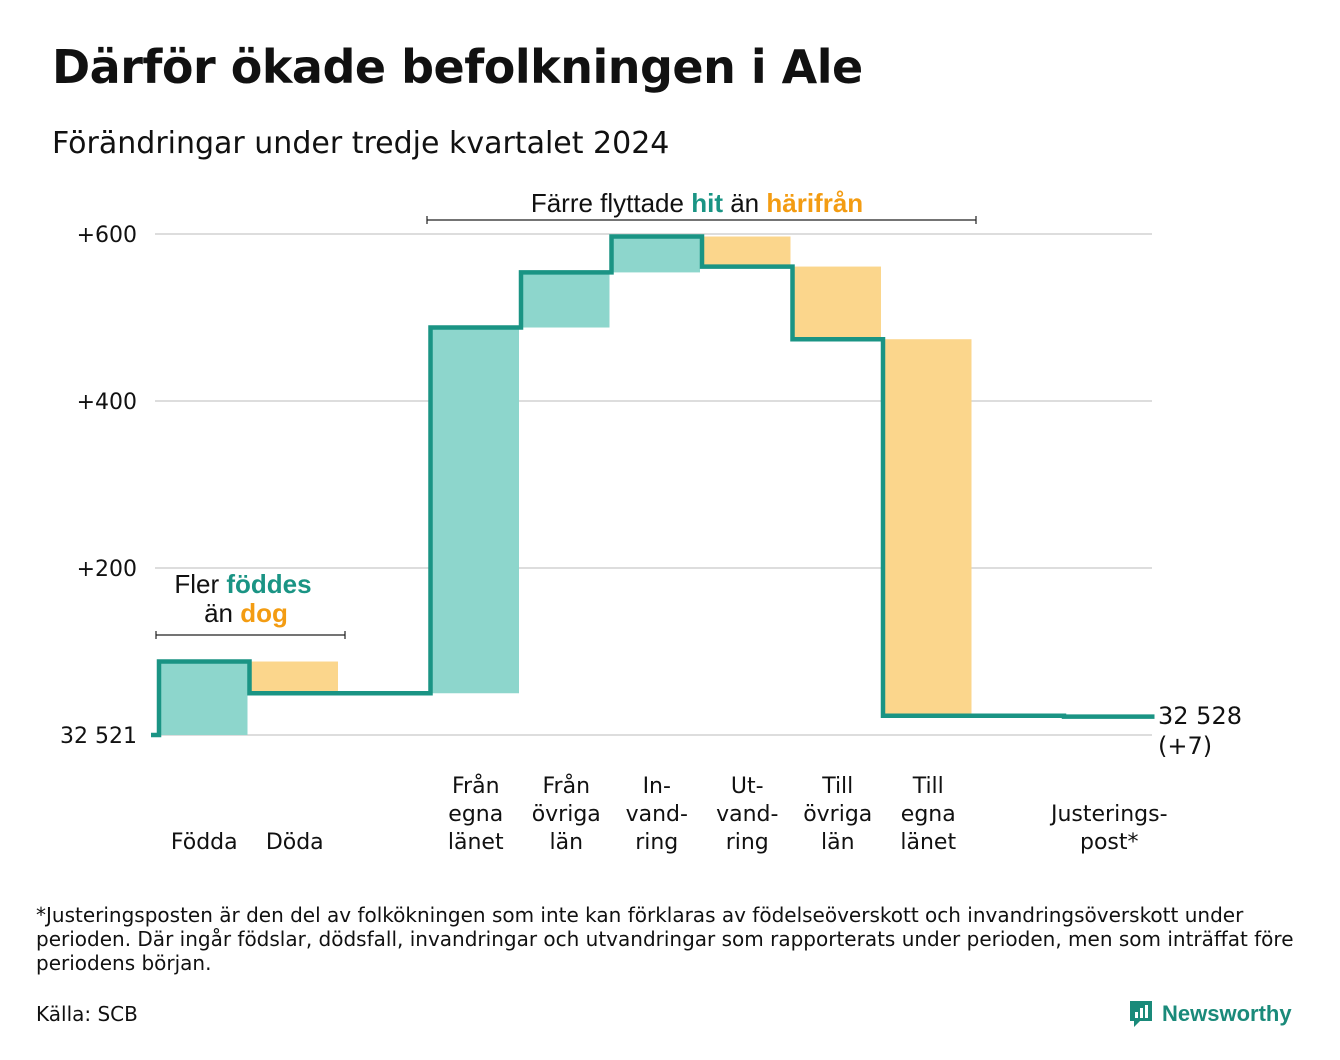 The width and height of the screenshot is (1340, 1060). I want to click on annotation-births-line1: Fler föddes, so click(242, 584).